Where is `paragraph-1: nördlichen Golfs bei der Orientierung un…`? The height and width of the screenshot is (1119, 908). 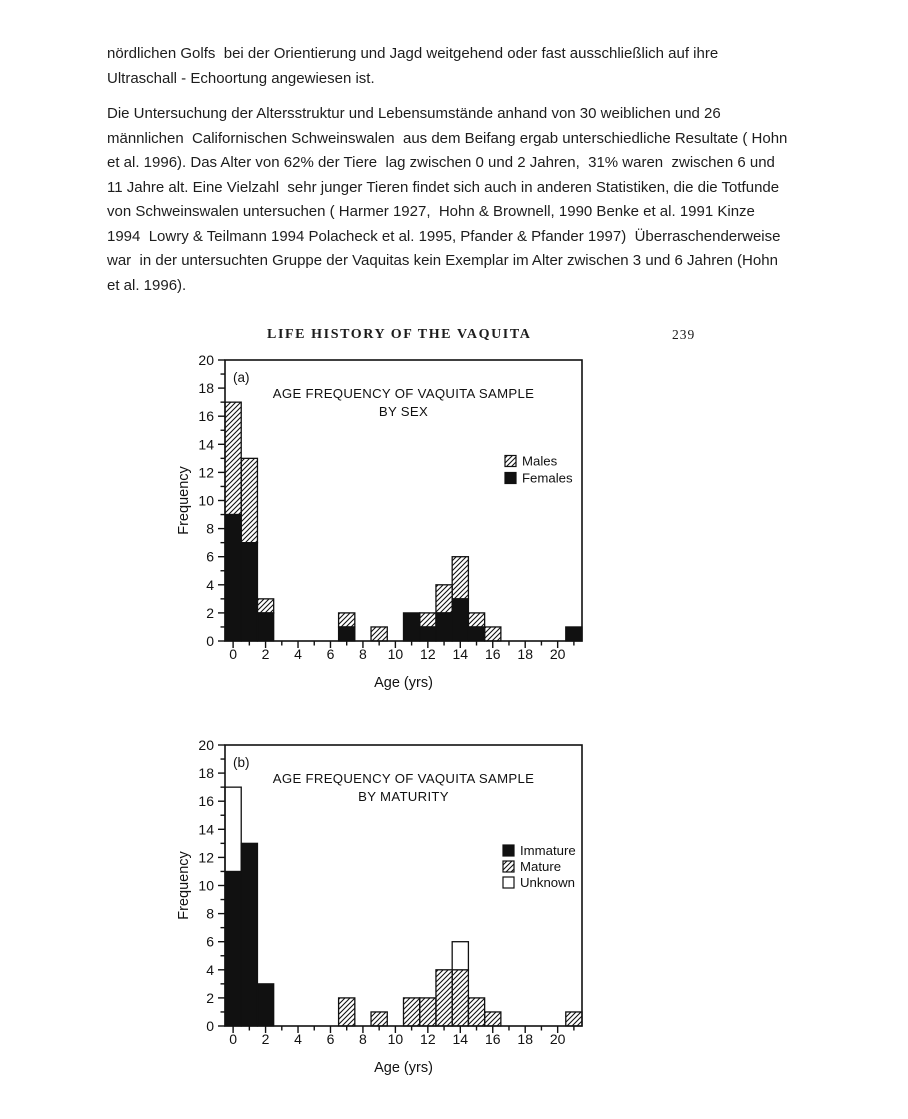 paragraph-1: nördlichen Golfs bei der Orientierung un… is located at coordinates (412, 66).